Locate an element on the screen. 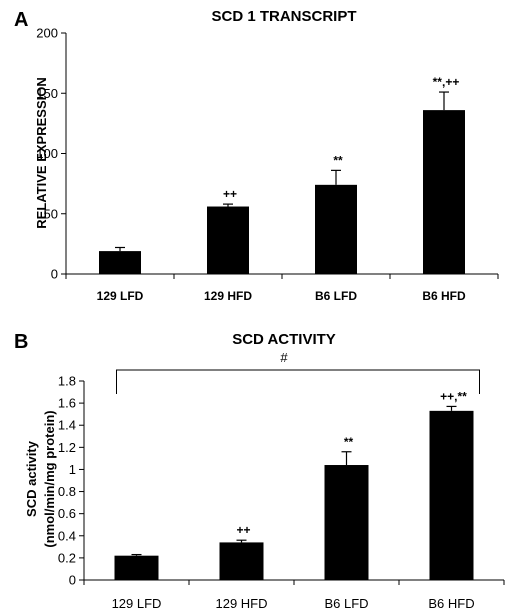 This screenshot has height=612, width=520. panel-a-letter: A is located at coordinates (21, 20).